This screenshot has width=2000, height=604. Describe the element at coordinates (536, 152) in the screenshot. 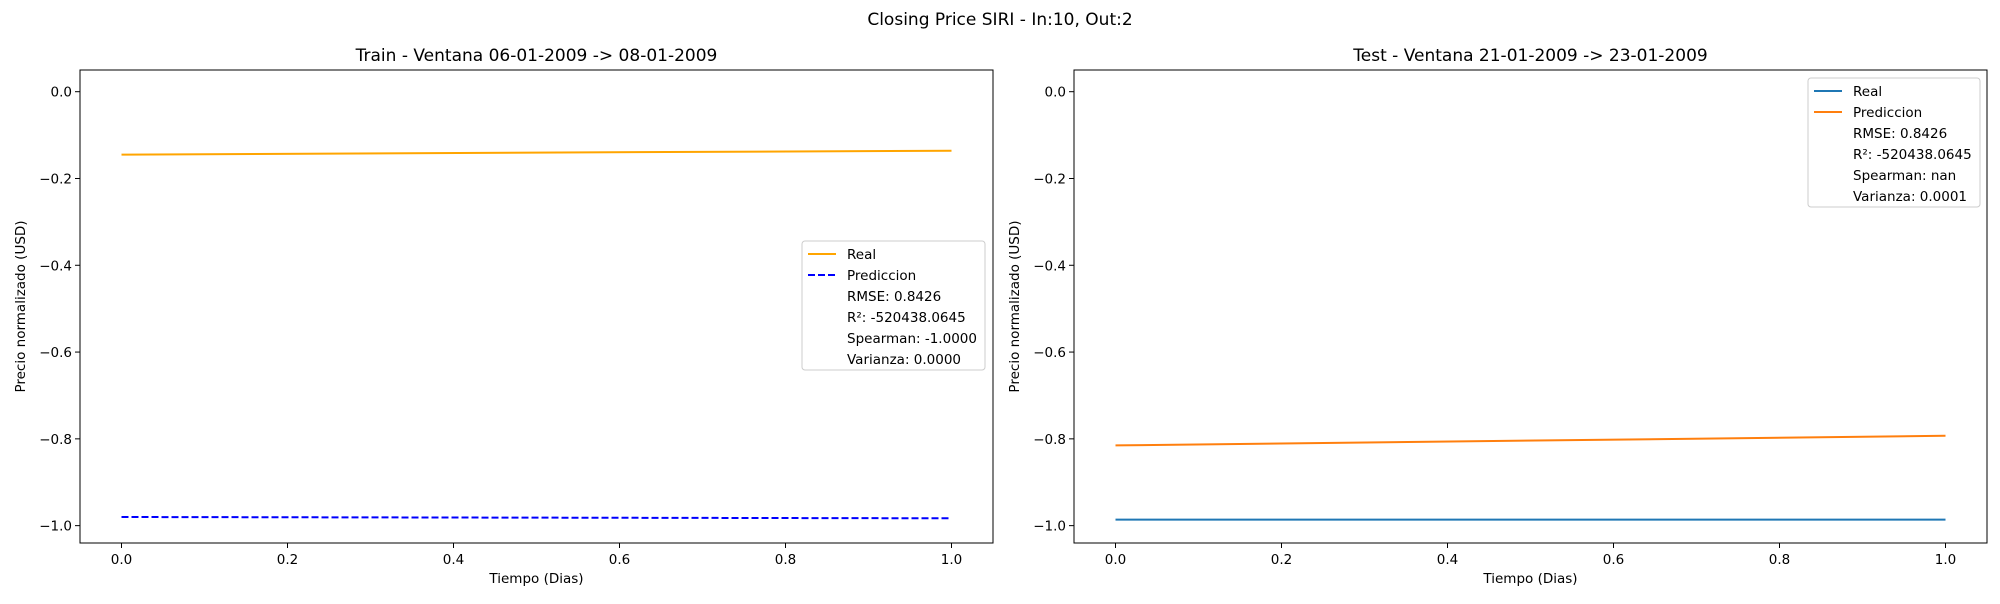

I see `series-line-real` at that location.